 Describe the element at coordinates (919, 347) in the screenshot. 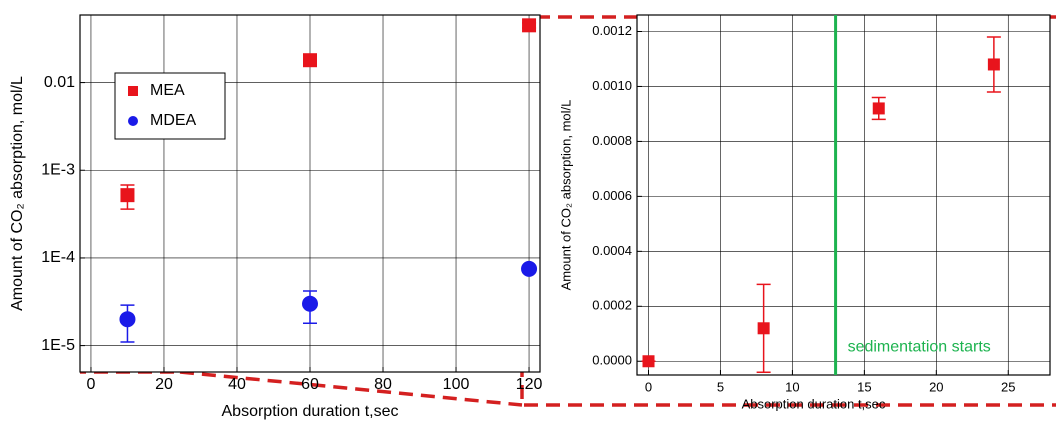

I see `annotation: sedimentation starts` at that location.